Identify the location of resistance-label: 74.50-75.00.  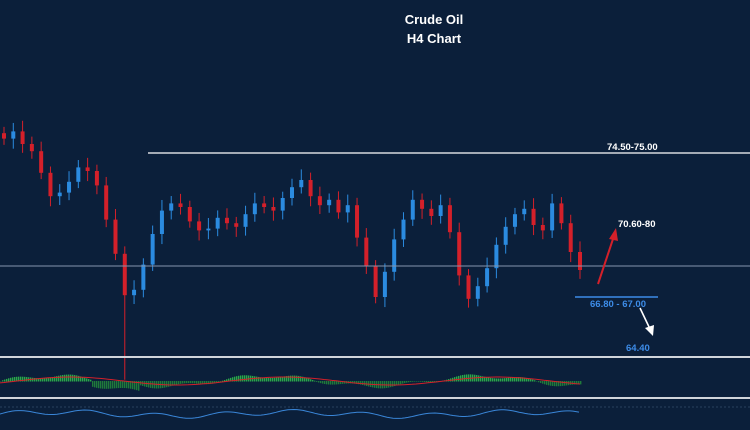
(632, 147).